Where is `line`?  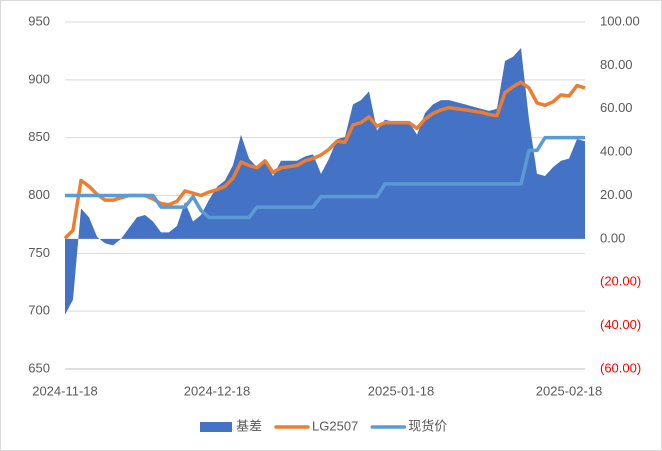
line is located at coordinates (325, 177).